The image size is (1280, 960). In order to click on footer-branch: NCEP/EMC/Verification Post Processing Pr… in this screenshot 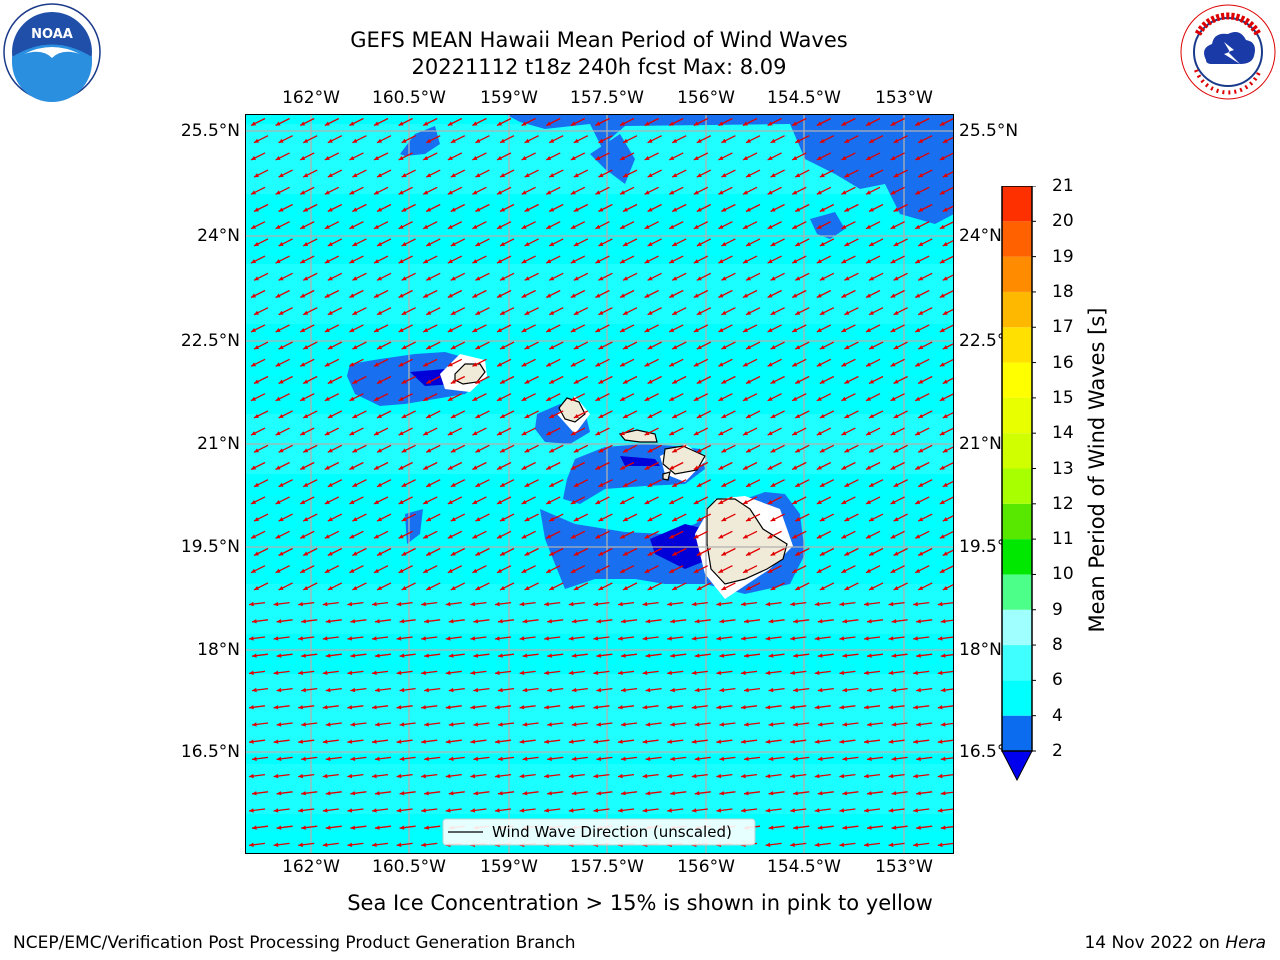, I will do `click(294, 943)`.